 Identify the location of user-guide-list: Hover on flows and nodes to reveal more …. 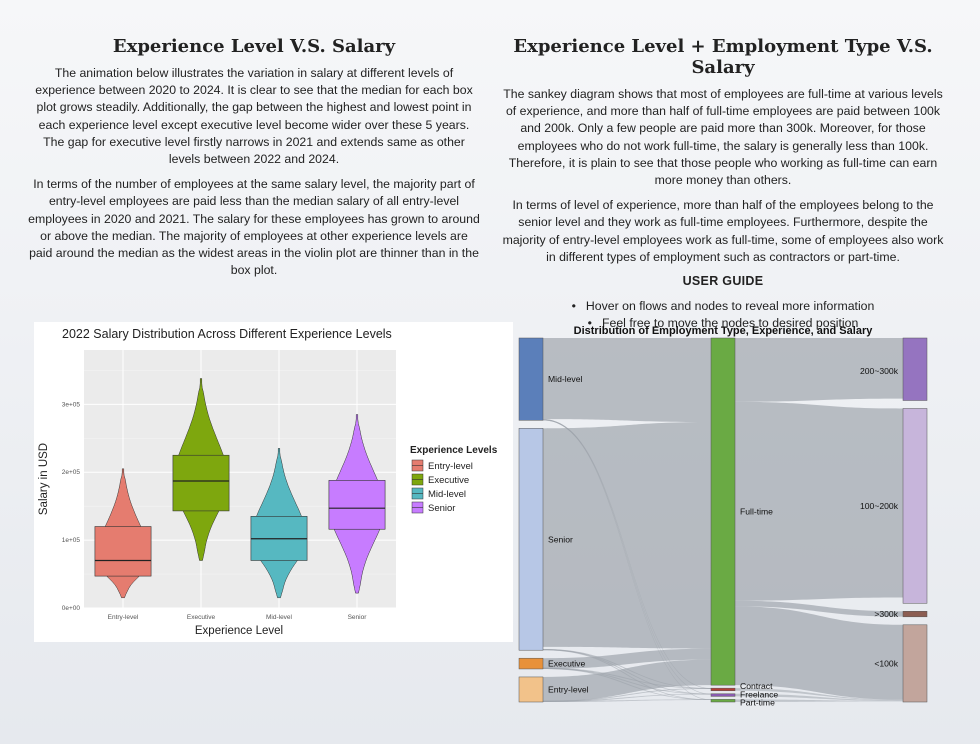
(723, 315).